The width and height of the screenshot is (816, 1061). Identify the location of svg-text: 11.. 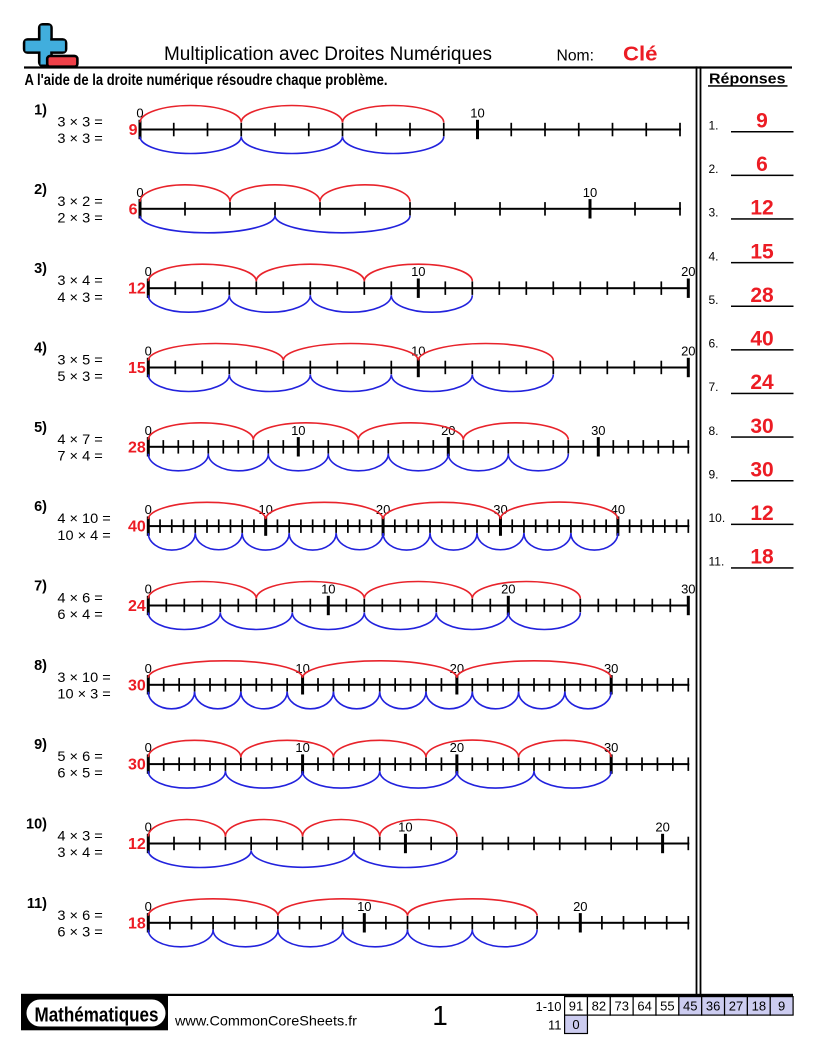
(717, 562).